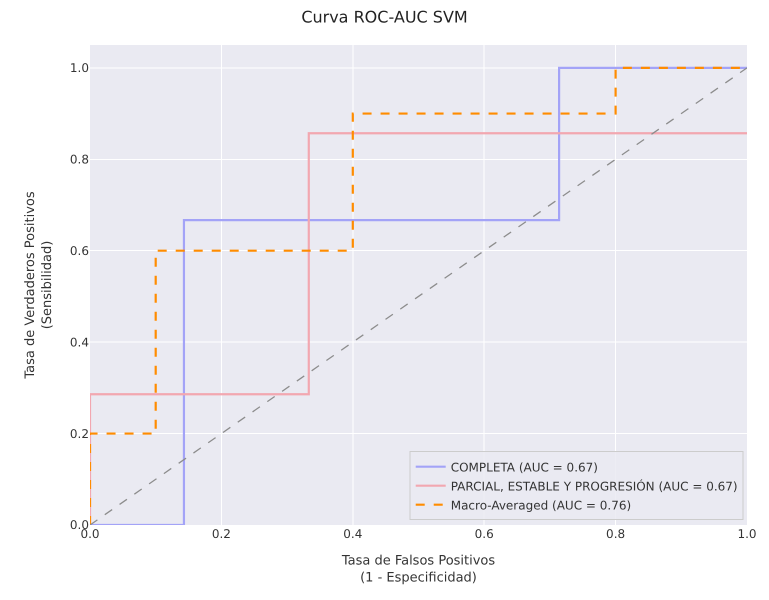 Image resolution: width=769 pixels, height=600 pixels. Describe the element at coordinates (79, 433) in the screenshot. I see `y-tick-label: 0.2` at that location.